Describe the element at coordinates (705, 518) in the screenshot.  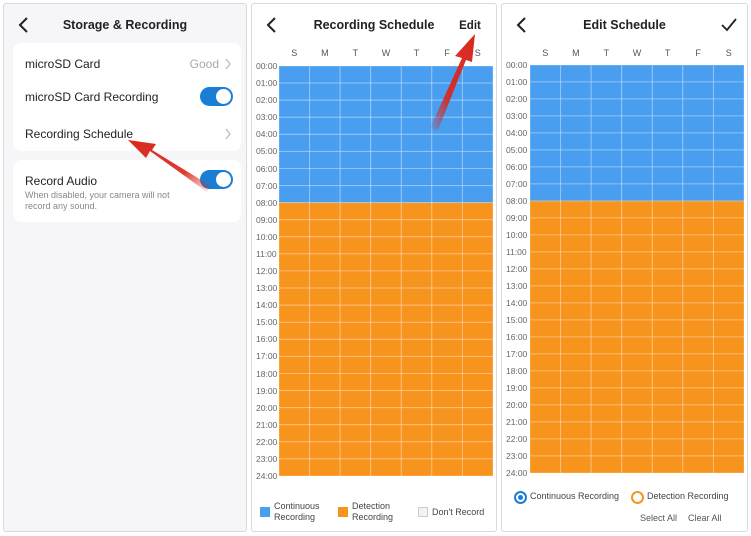
I see `clear-all-button: Clear All` at that location.